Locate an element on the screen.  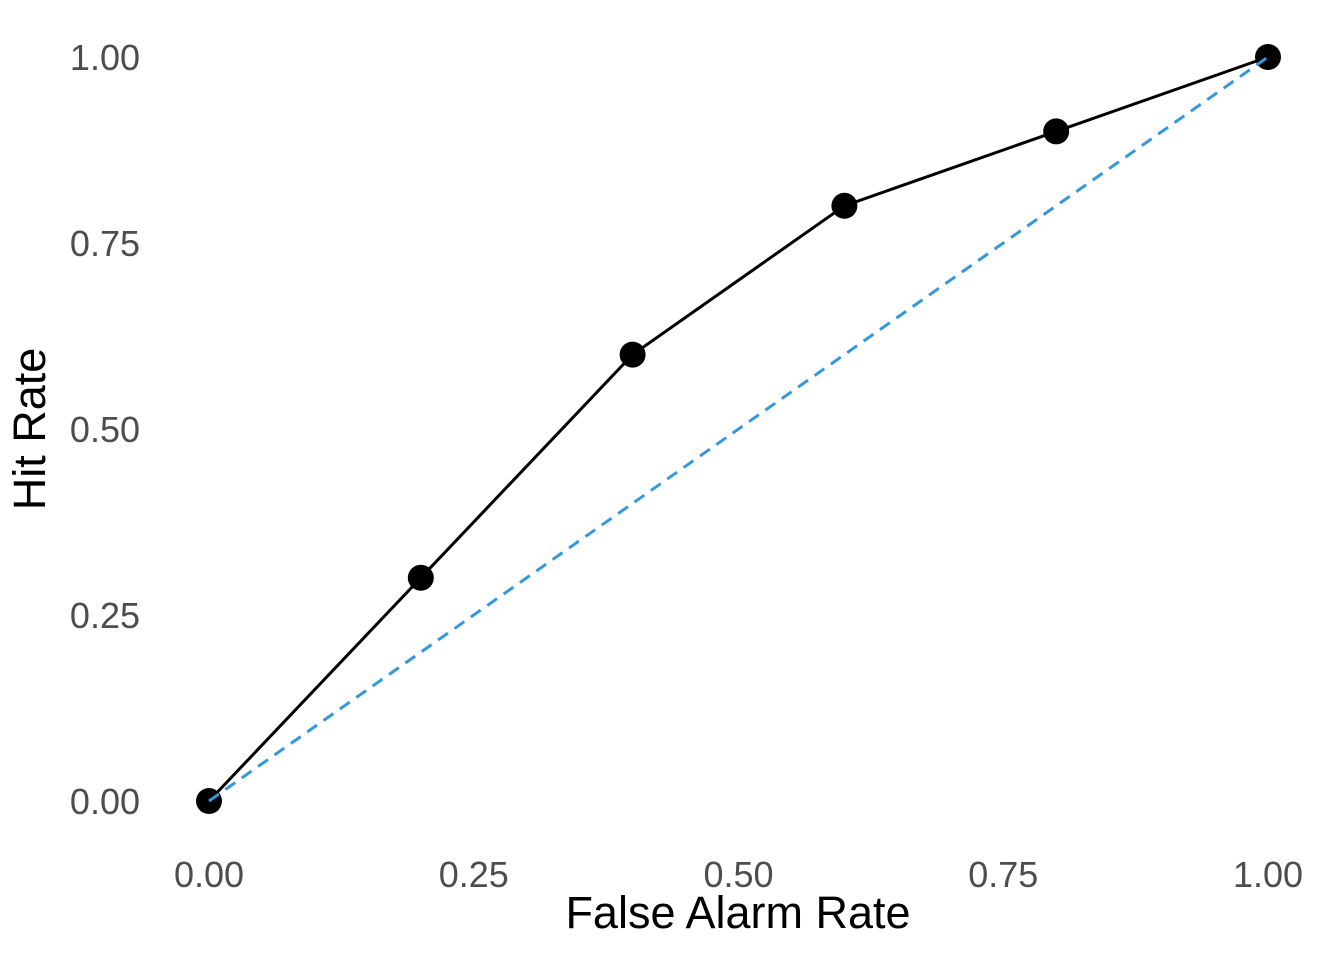
y-tick-label: 0.25 is located at coordinates (105, 615).